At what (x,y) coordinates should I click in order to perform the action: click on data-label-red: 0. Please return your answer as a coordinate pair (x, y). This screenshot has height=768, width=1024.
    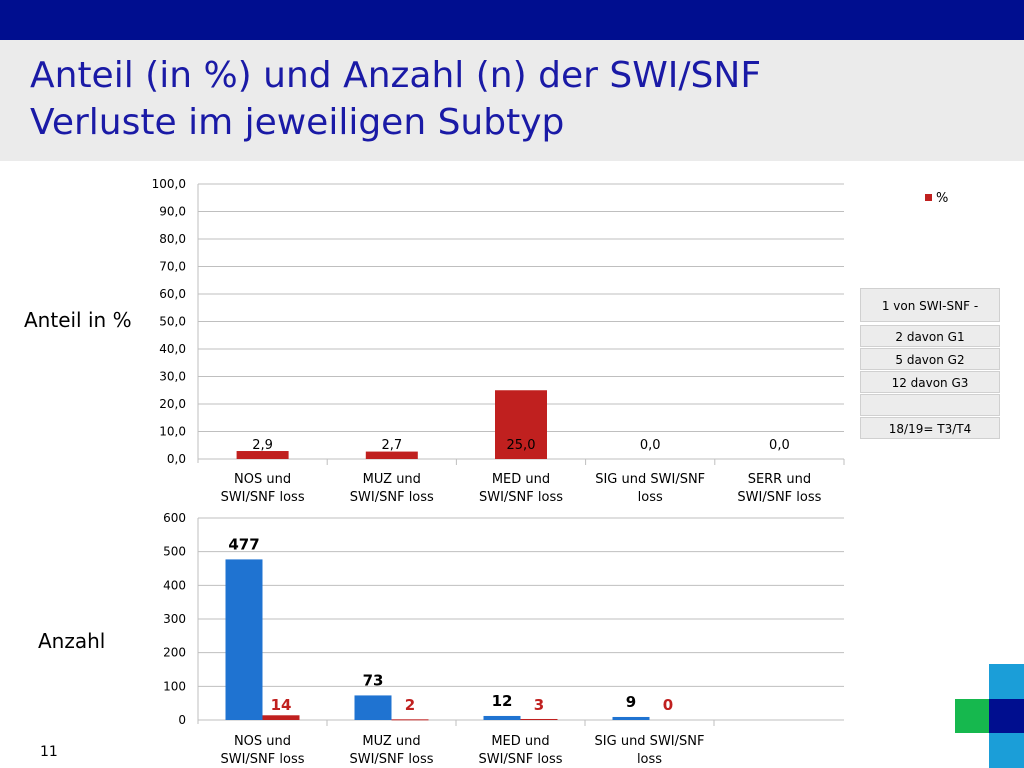
    Looking at the image, I should click on (668, 705).